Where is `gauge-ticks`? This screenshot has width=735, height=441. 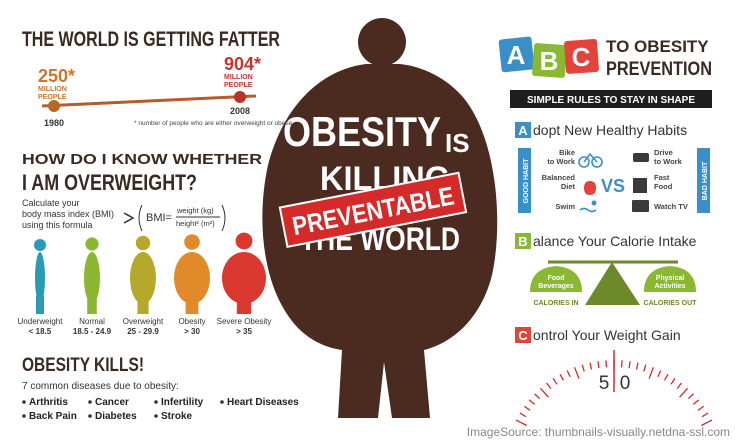
gauge-ticks is located at coordinates (614, 393).